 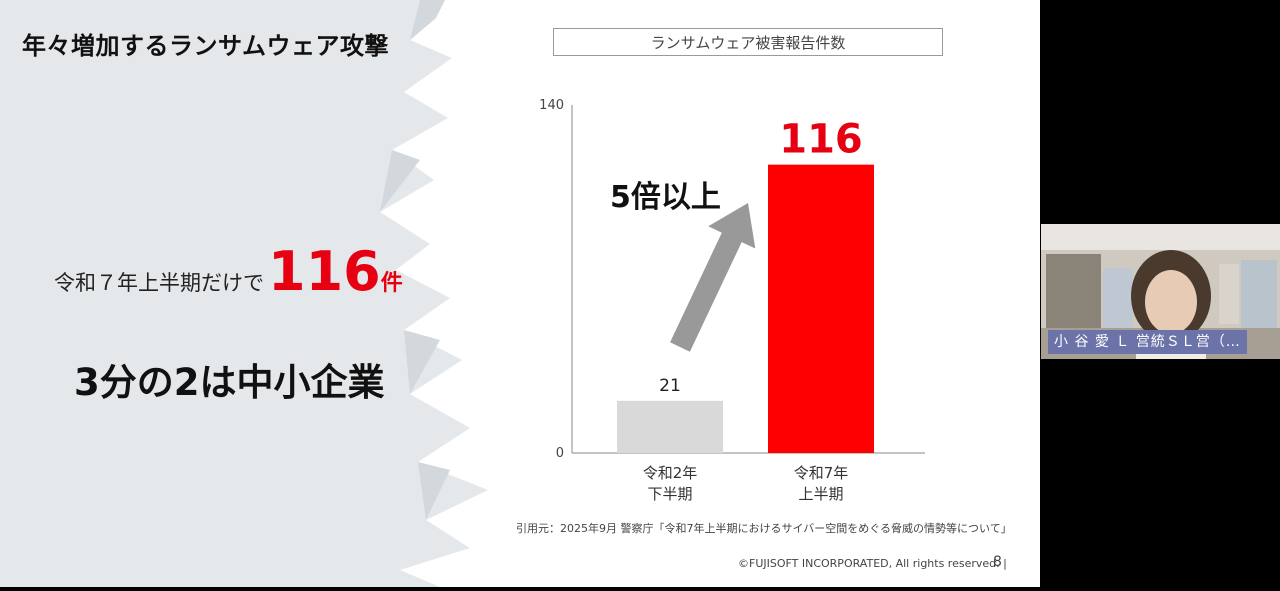 What do you see at coordinates (821, 473) in the screenshot?
I see `x-category-label: 令和7年` at bounding box center [821, 473].